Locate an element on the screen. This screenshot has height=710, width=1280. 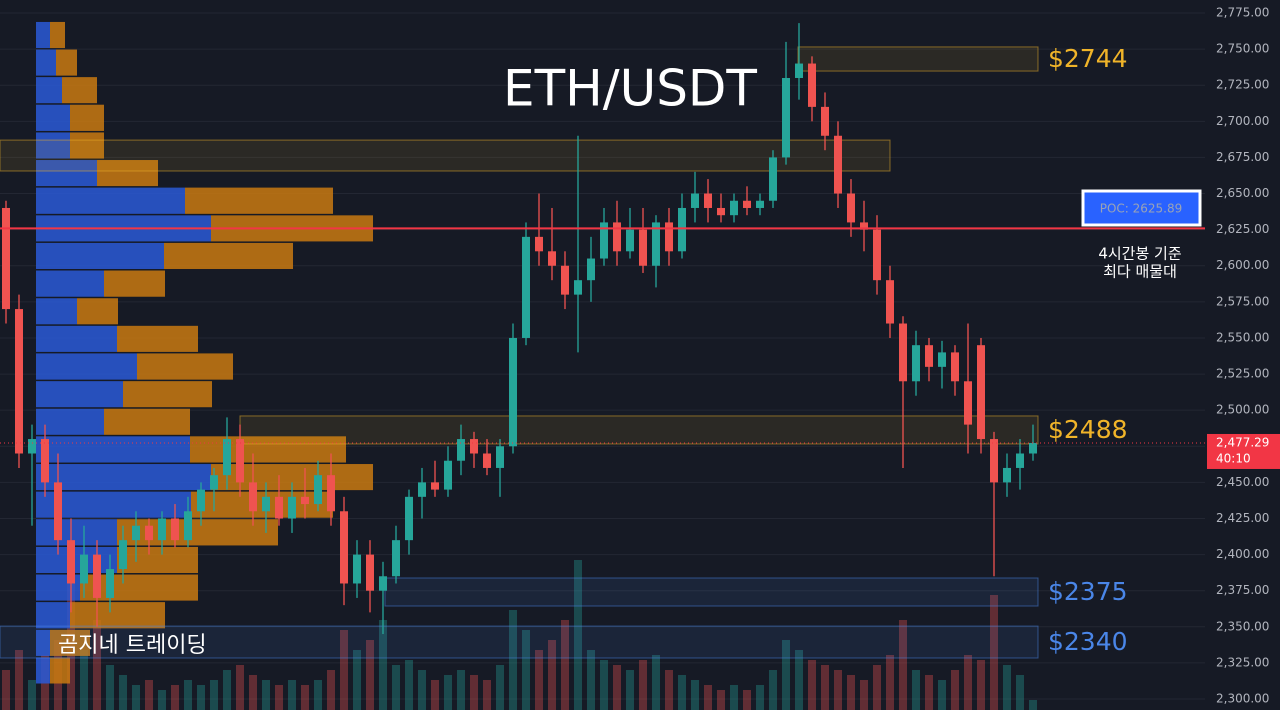
y-tick-label: 2,725.00 is located at coordinates (1242, 85).